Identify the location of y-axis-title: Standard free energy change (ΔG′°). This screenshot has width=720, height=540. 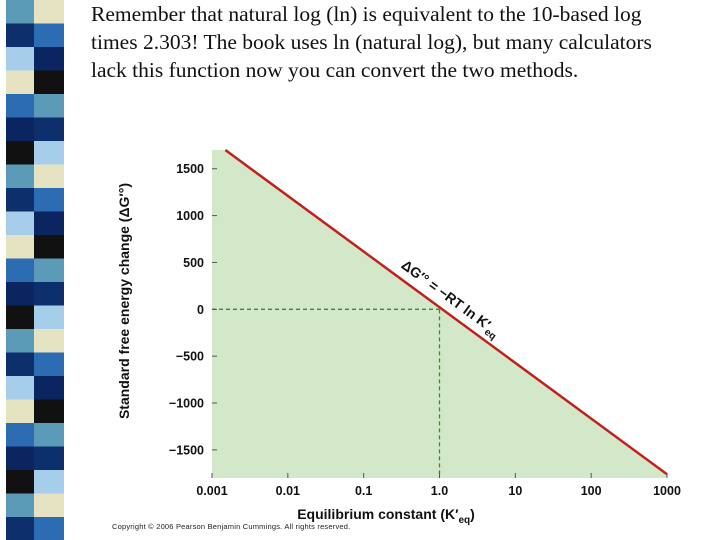
(124, 301).